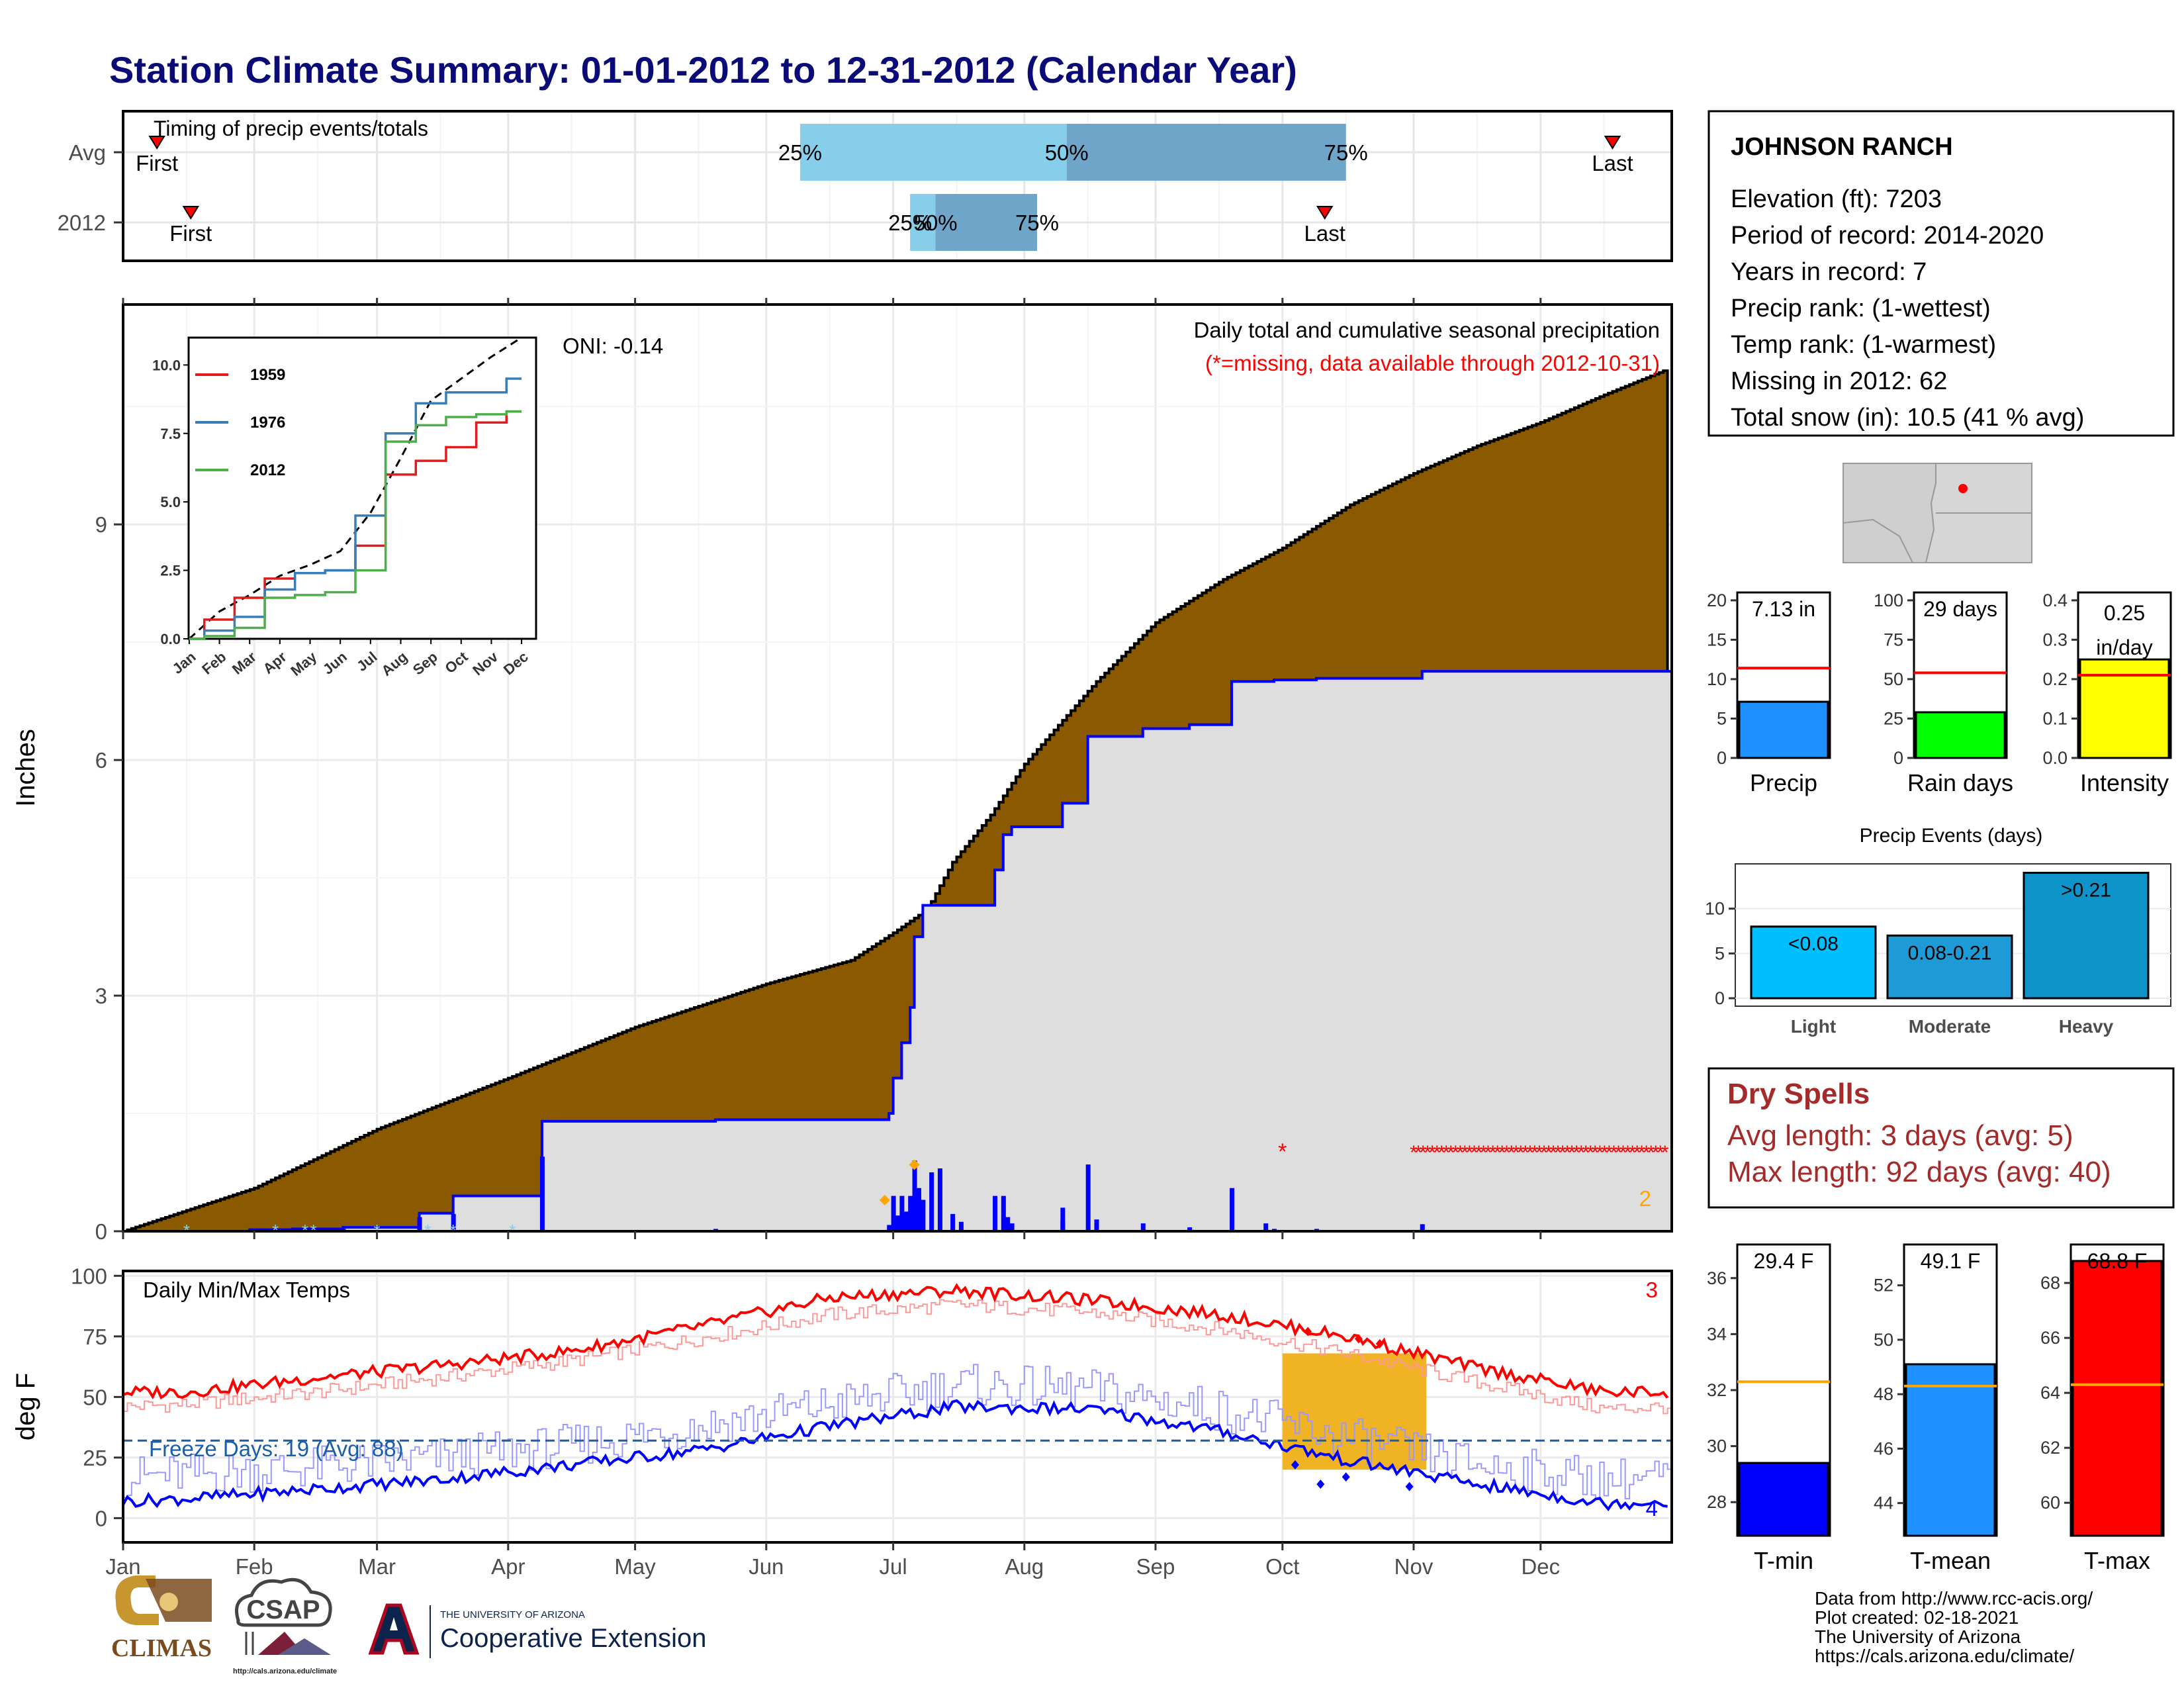 The image size is (2184, 1688). What do you see at coordinates (914, 1164) in the screenshot?
I see `snow-diamond` at bounding box center [914, 1164].